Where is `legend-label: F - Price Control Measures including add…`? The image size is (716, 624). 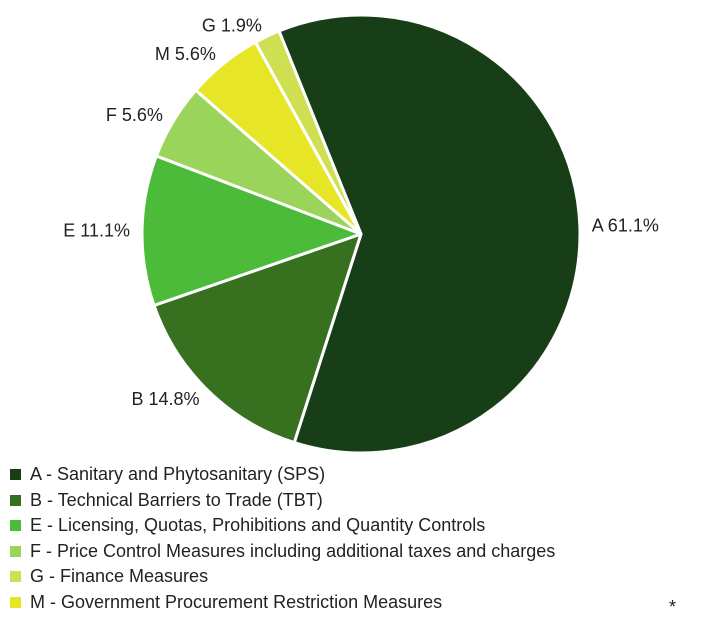
legend-label: F - Price Control Measures including add… is located at coordinates (293, 550).